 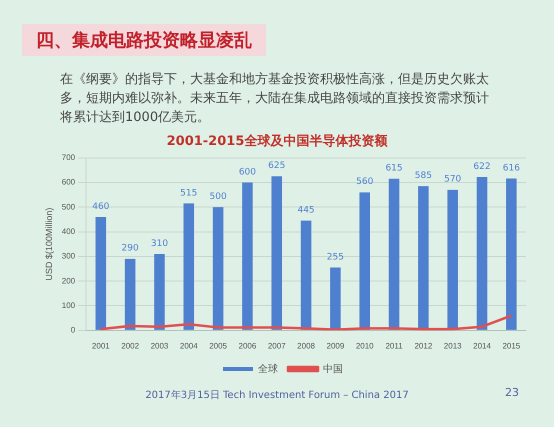 What do you see at coordinates (218, 345) in the screenshot?
I see `x-tick-label: 2005` at bounding box center [218, 345].